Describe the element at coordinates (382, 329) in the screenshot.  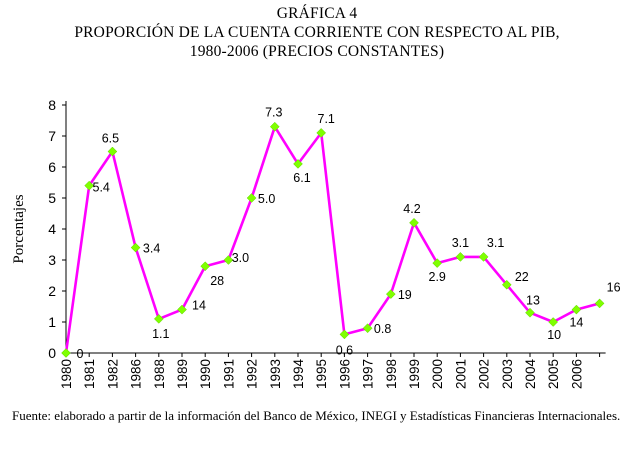
I see `data-label: 0.8` at that location.